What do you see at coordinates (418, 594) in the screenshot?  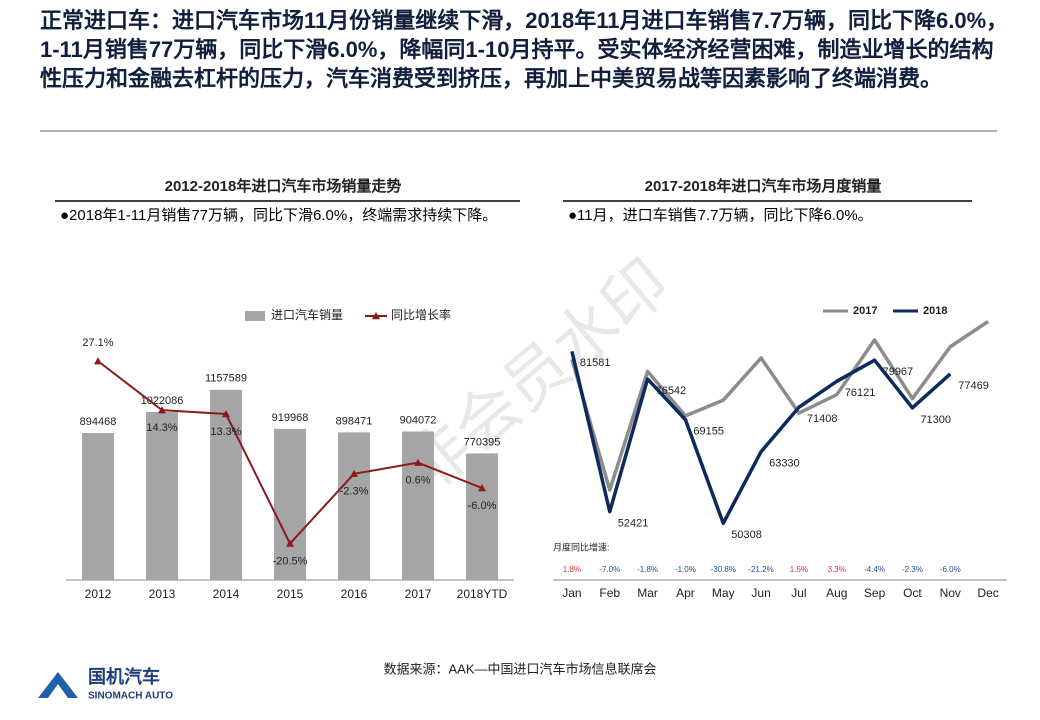 I see `x-tick-label: 2017` at bounding box center [418, 594].